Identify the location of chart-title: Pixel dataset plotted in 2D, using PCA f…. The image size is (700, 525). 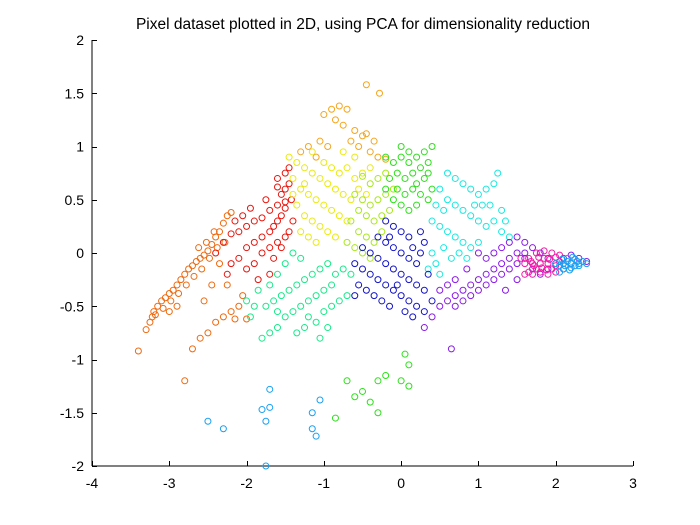
(363, 24).